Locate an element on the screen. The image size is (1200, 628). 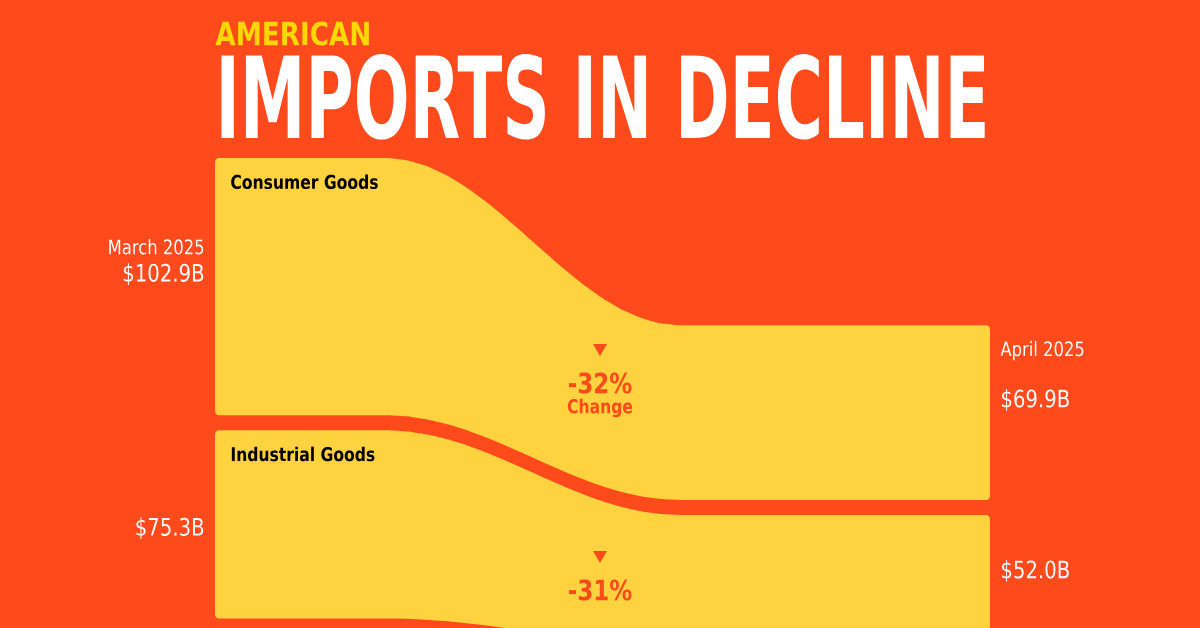
category-label: April 2025 is located at coordinates (1042, 350).